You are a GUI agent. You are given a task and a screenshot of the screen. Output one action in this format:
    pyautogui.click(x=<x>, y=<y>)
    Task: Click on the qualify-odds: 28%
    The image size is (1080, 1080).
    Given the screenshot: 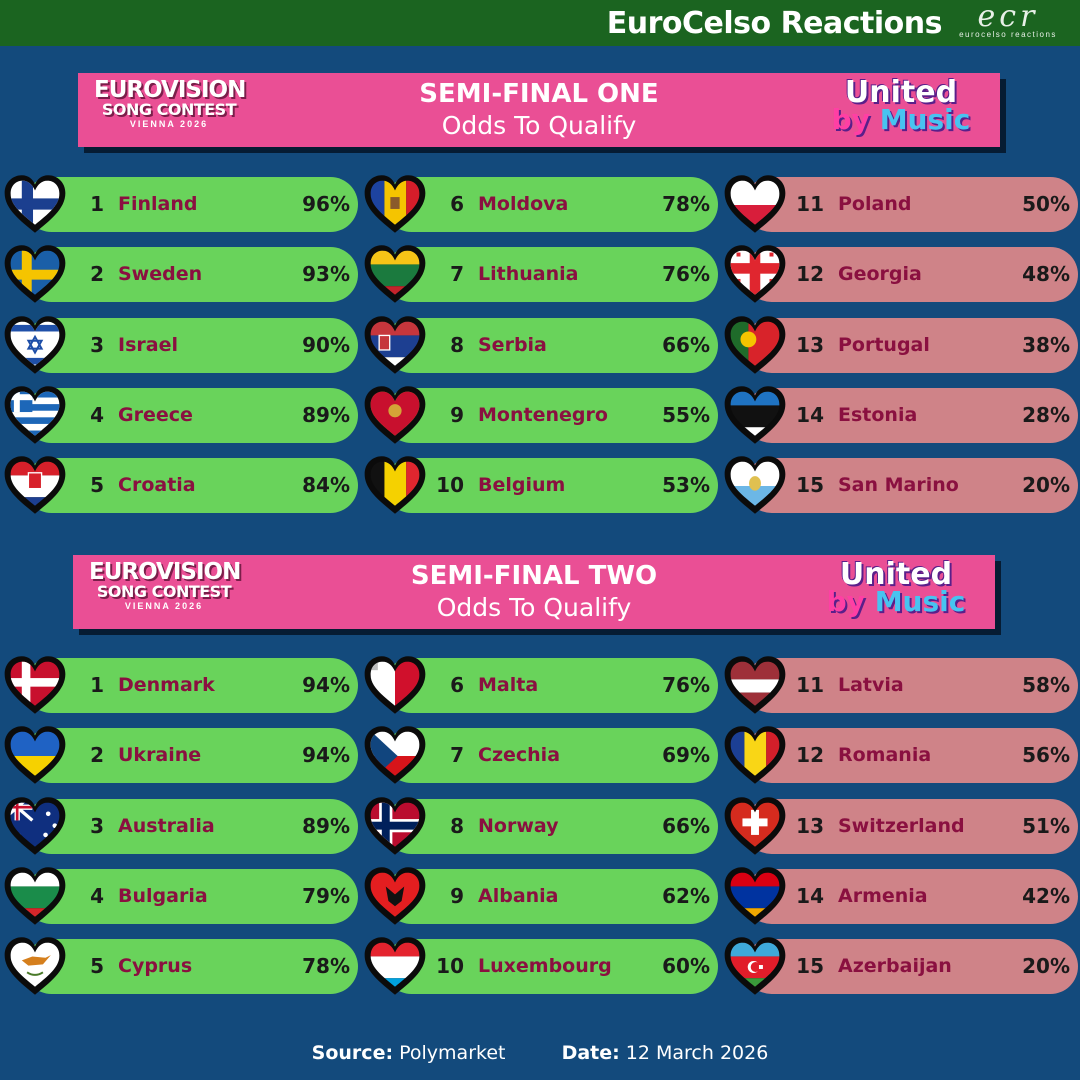 What is the action you would take?
    pyautogui.click(x=1046, y=414)
    